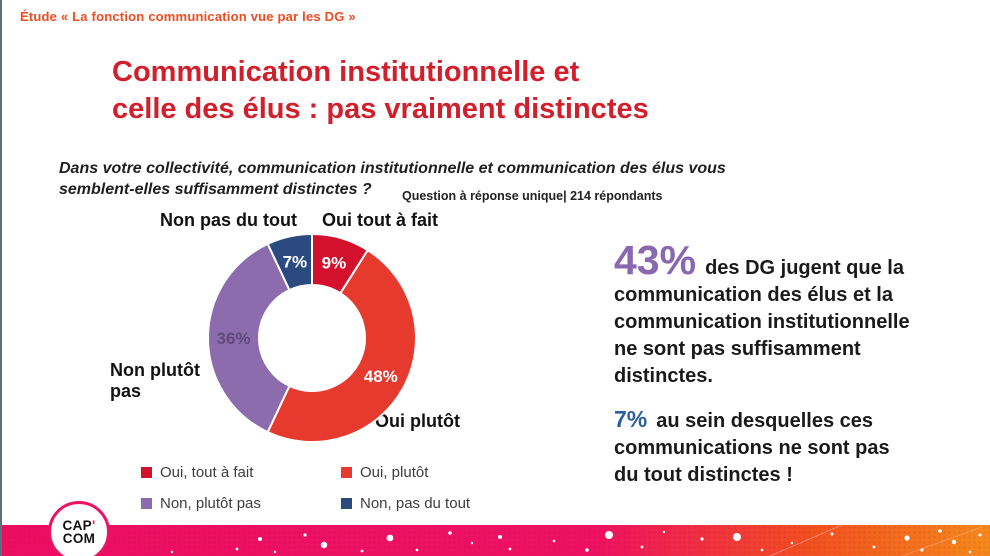 Image resolution: width=990 pixels, height=556 pixels. What do you see at coordinates (576, 540) in the screenshot?
I see `confetti-dots` at bounding box center [576, 540].